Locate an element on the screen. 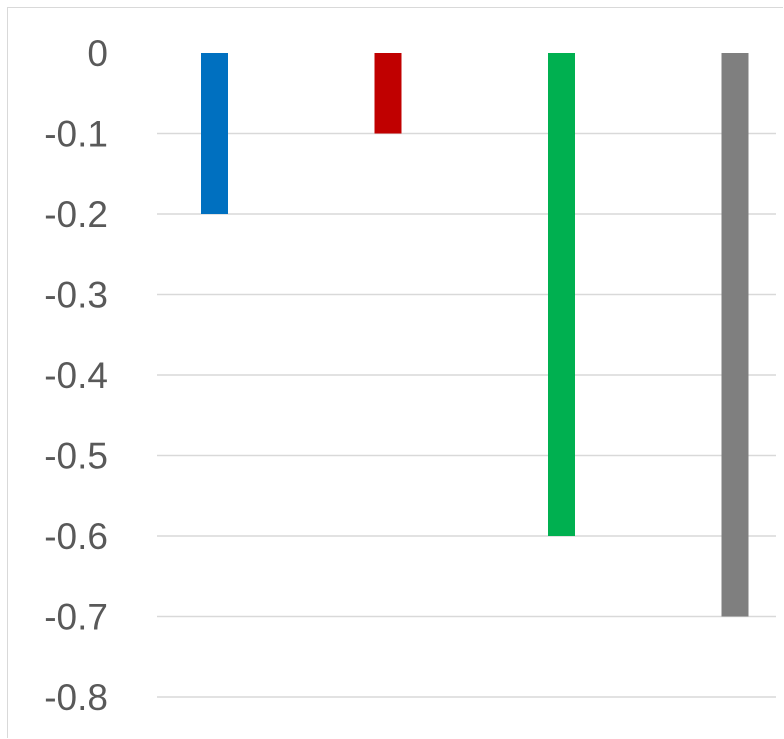 The width and height of the screenshot is (784, 739). y-tick-label: -0.3 is located at coordinates (76, 295).